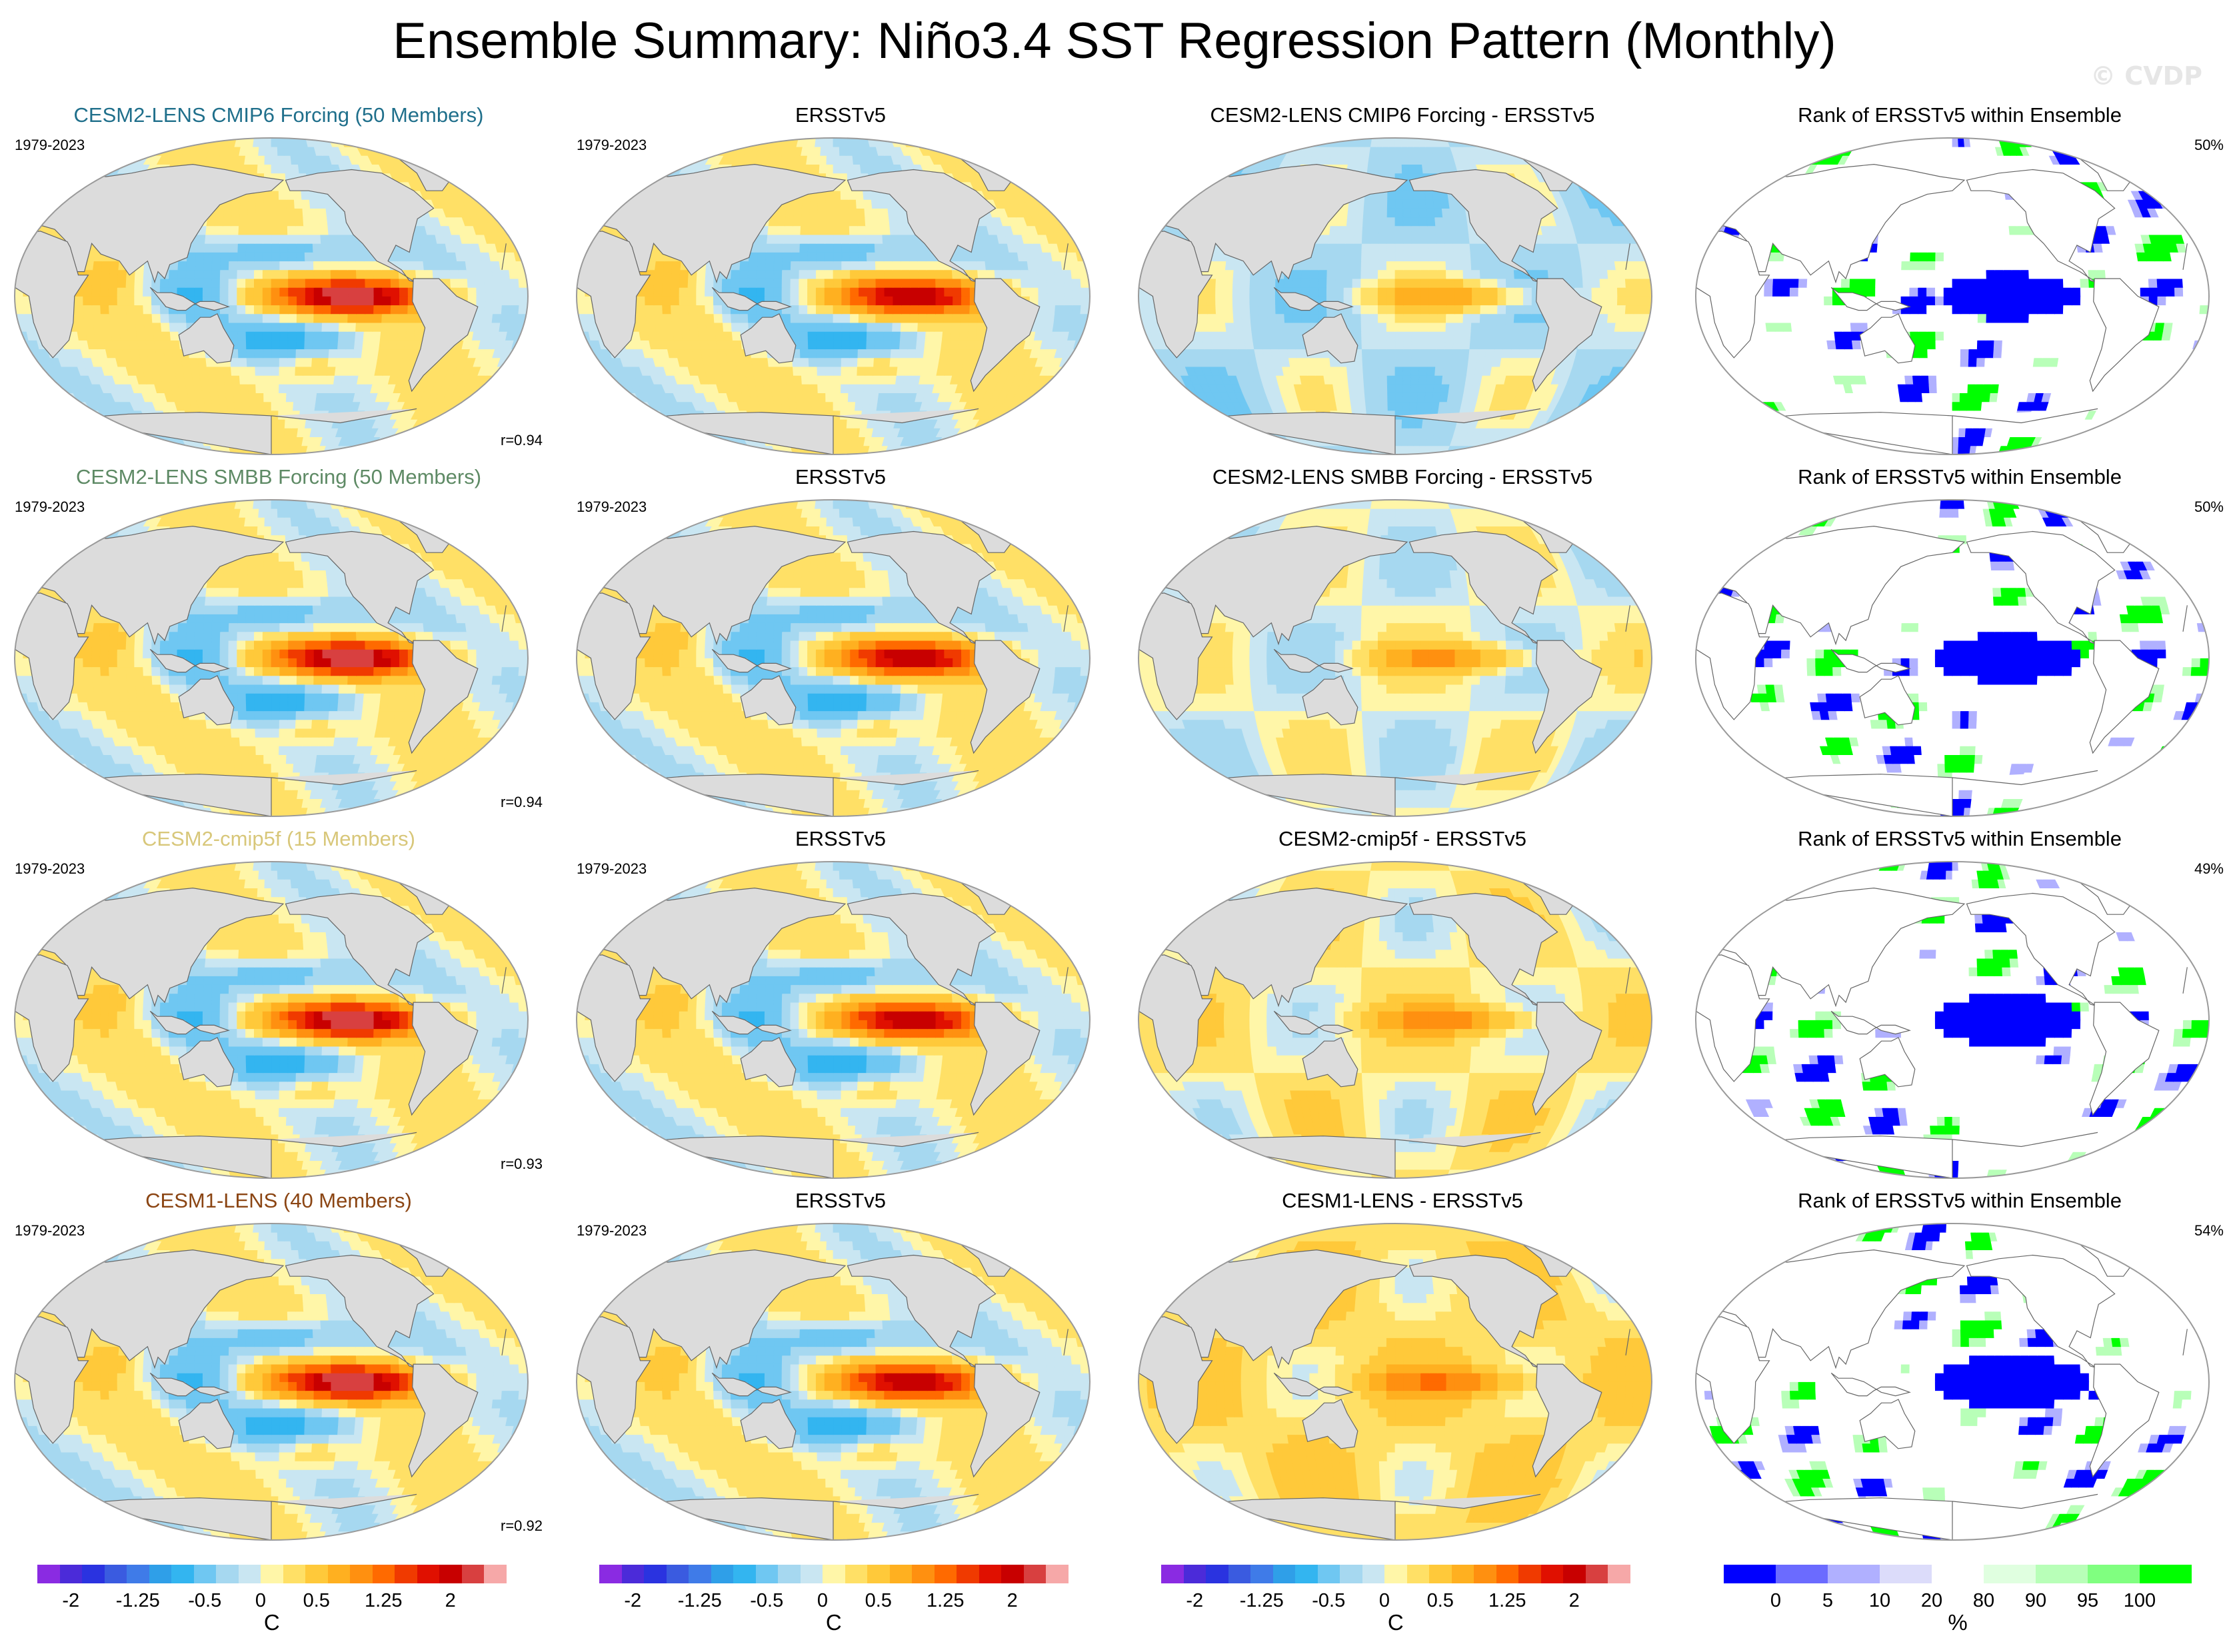 Image resolution: width=2229 pixels, height=1652 pixels. What do you see at coordinates (1402, 839) in the screenshot?
I see `panel-title: CESM2-cmip5f - ERSSTv5` at bounding box center [1402, 839].